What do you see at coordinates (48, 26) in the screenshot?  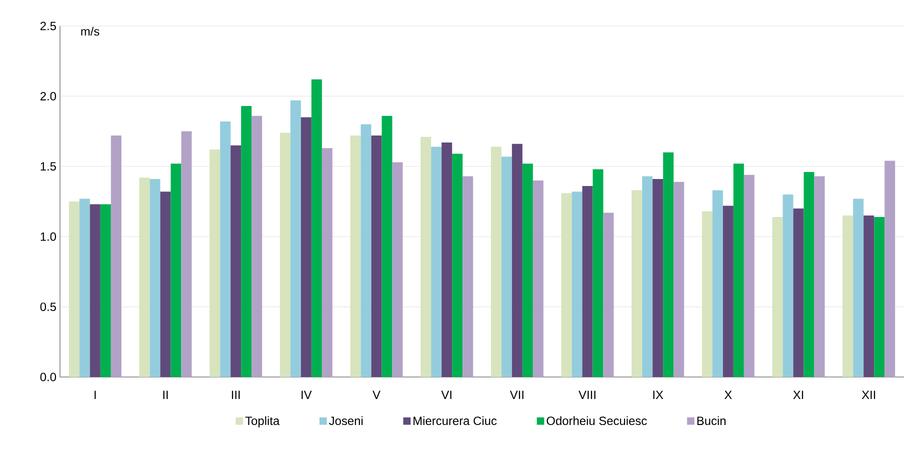 I see `y-tick-label: 2.5` at bounding box center [48, 26].